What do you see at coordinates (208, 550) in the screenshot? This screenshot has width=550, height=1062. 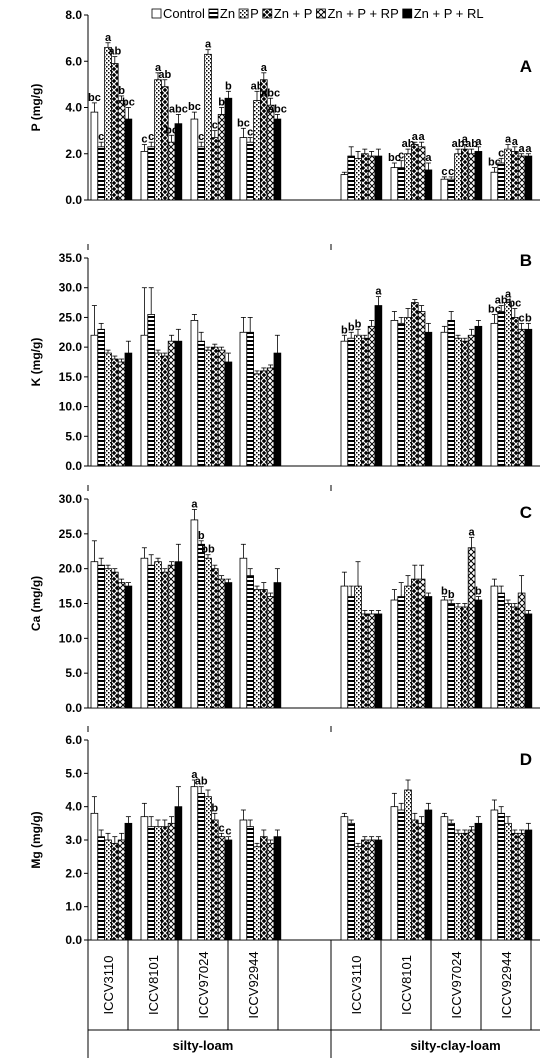 I see `significance-letter: bb` at bounding box center [208, 550].